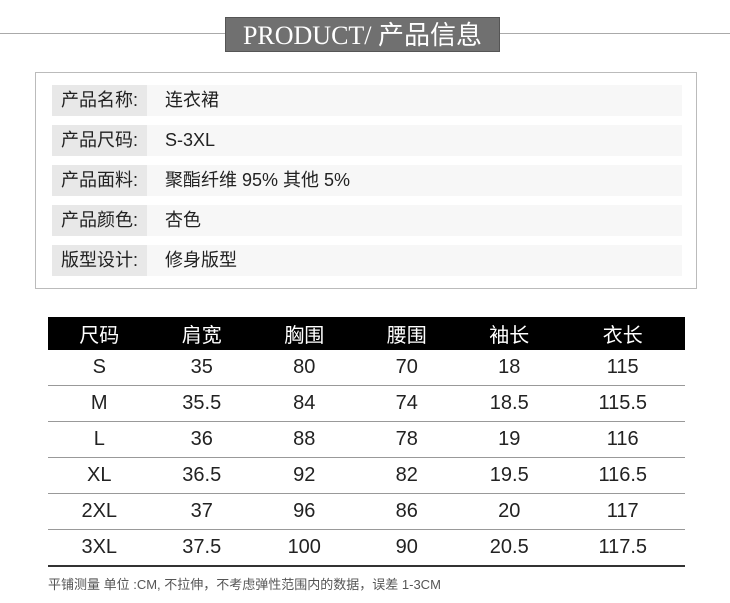 The image size is (730, 603). I want to click on column-header: 胸围, so click(304, 333).